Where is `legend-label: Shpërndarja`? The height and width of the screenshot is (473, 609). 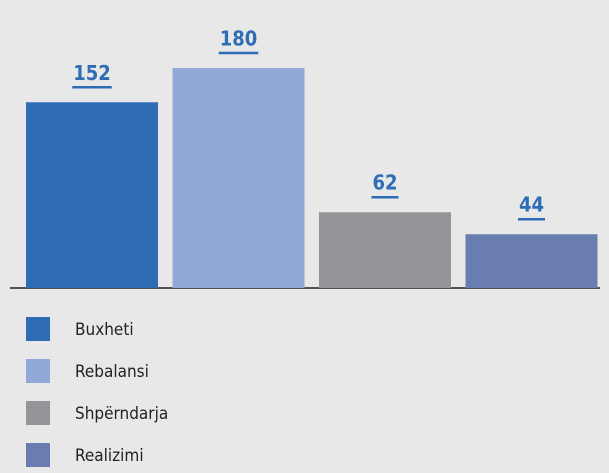 legend-label: Shpërndarja is located at coordinates (121, 414).